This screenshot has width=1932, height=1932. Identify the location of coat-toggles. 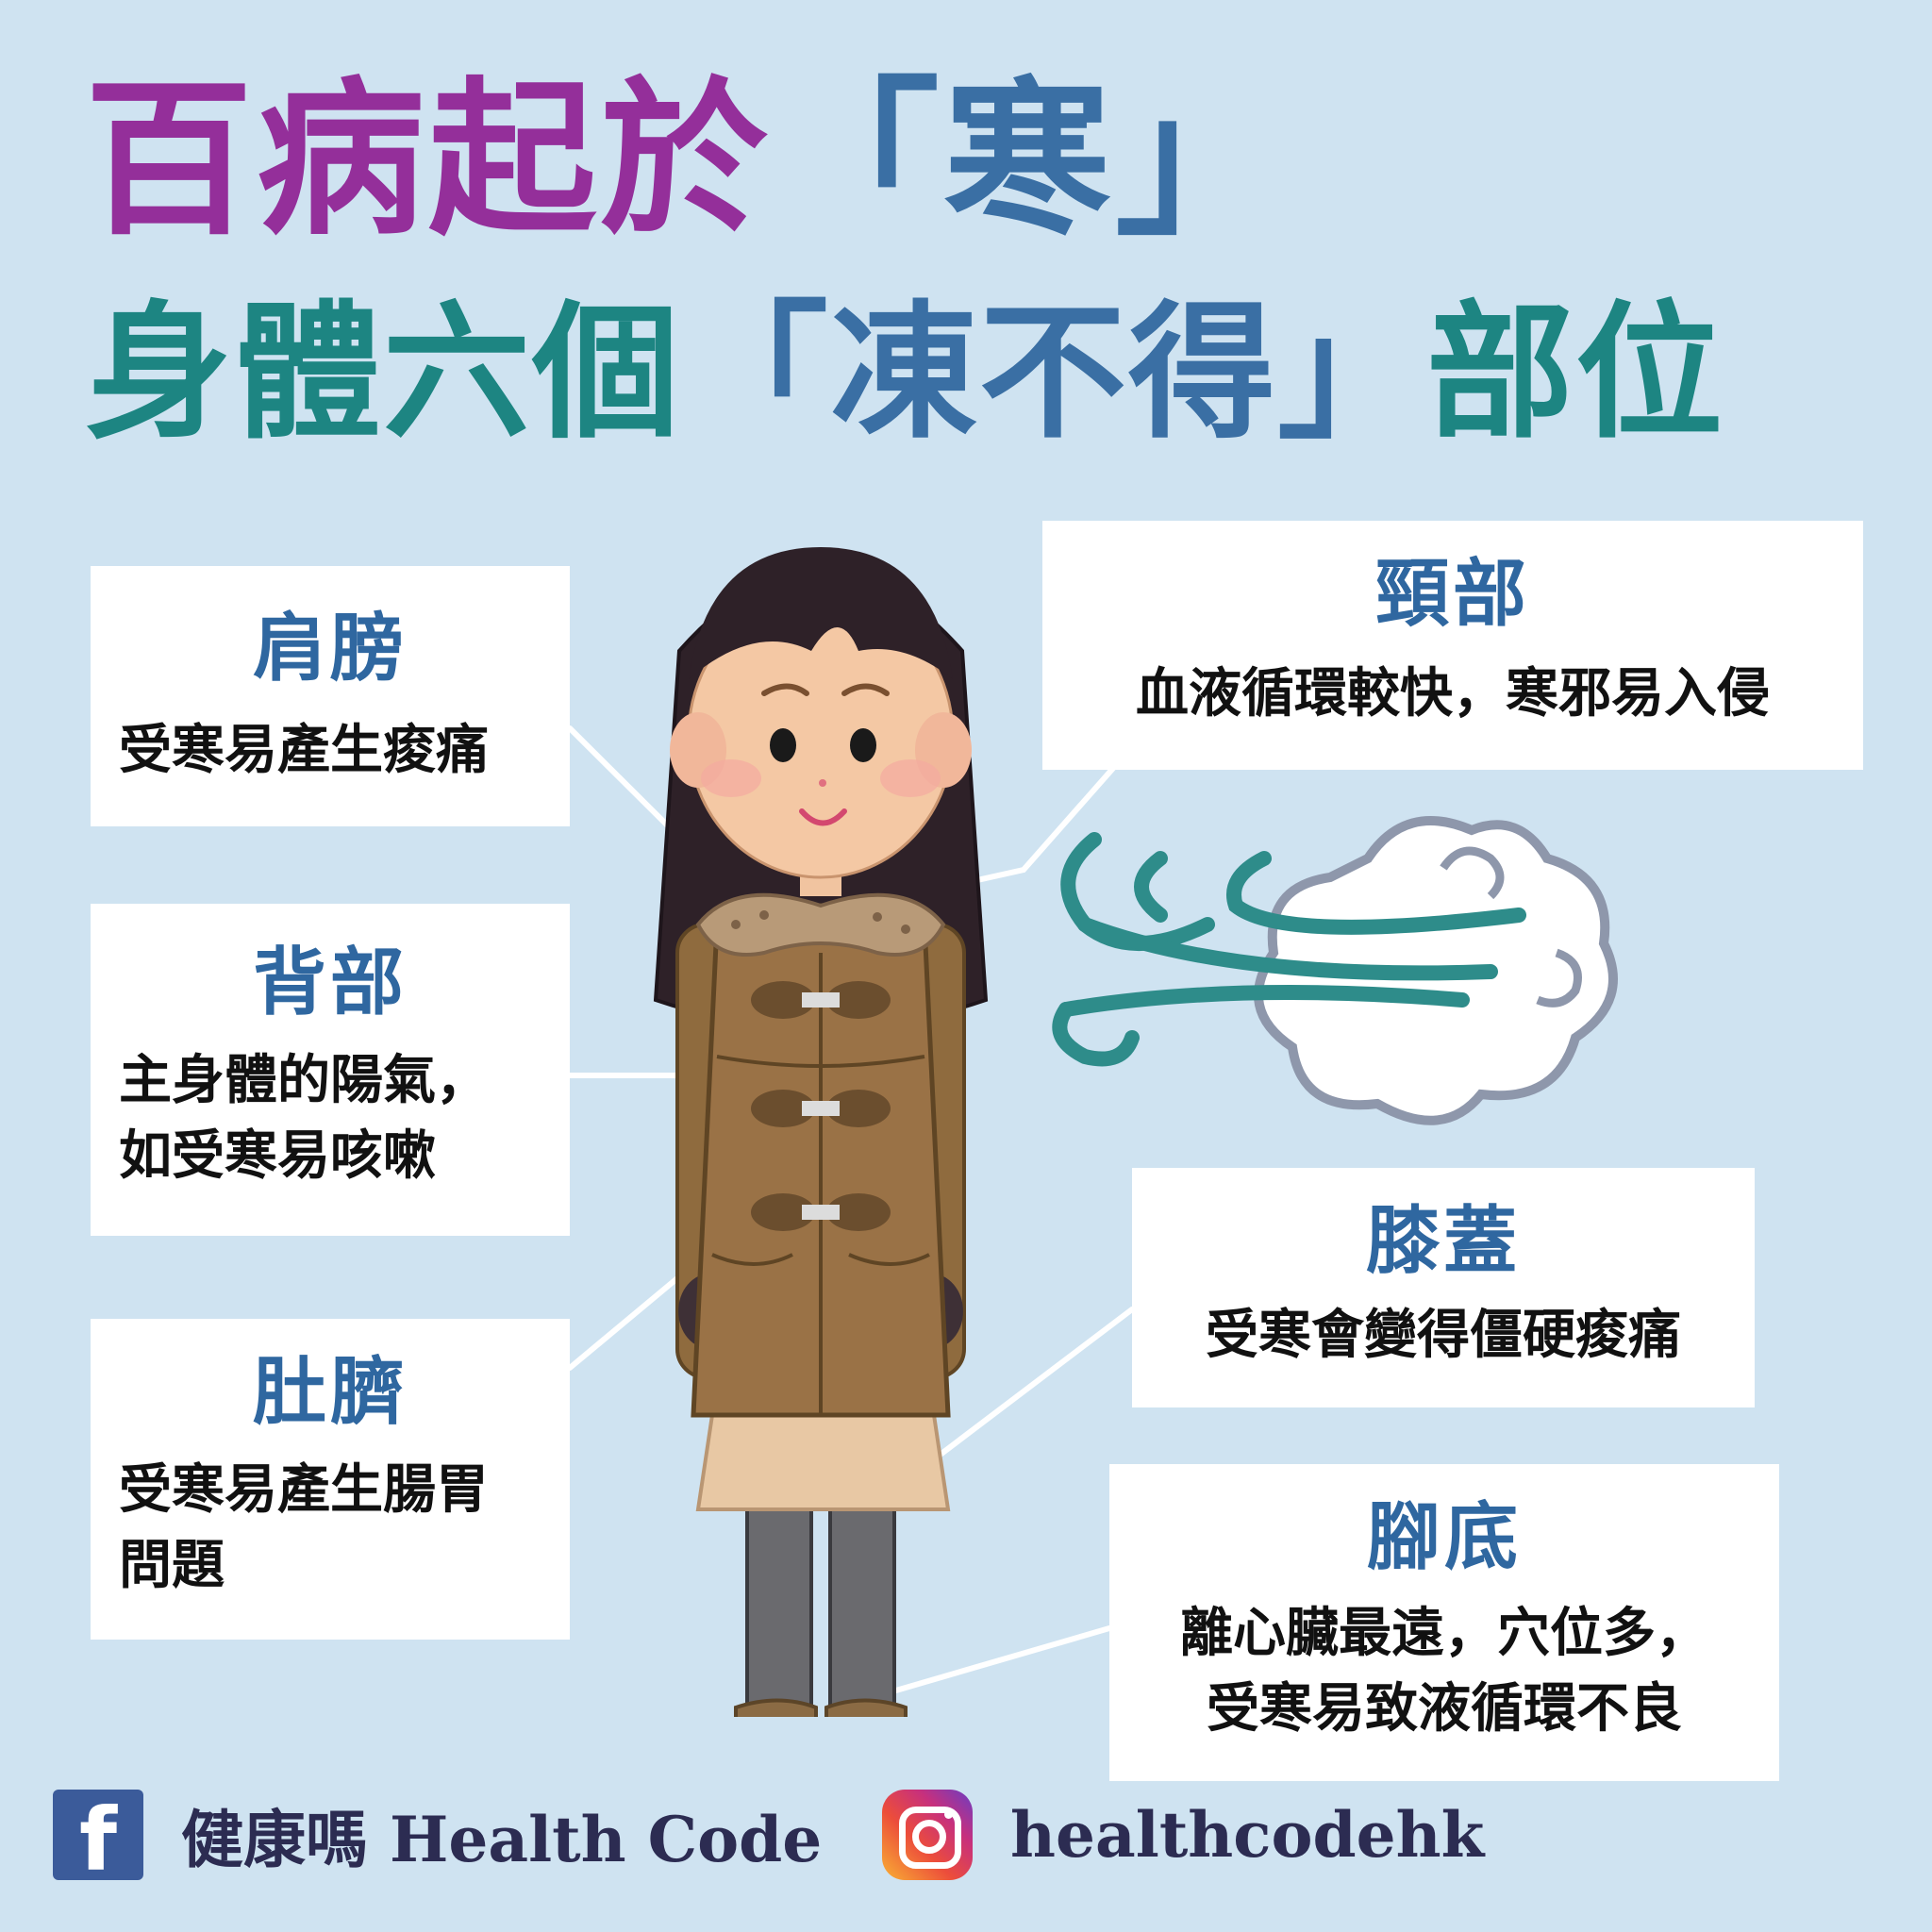
(821, 1106).